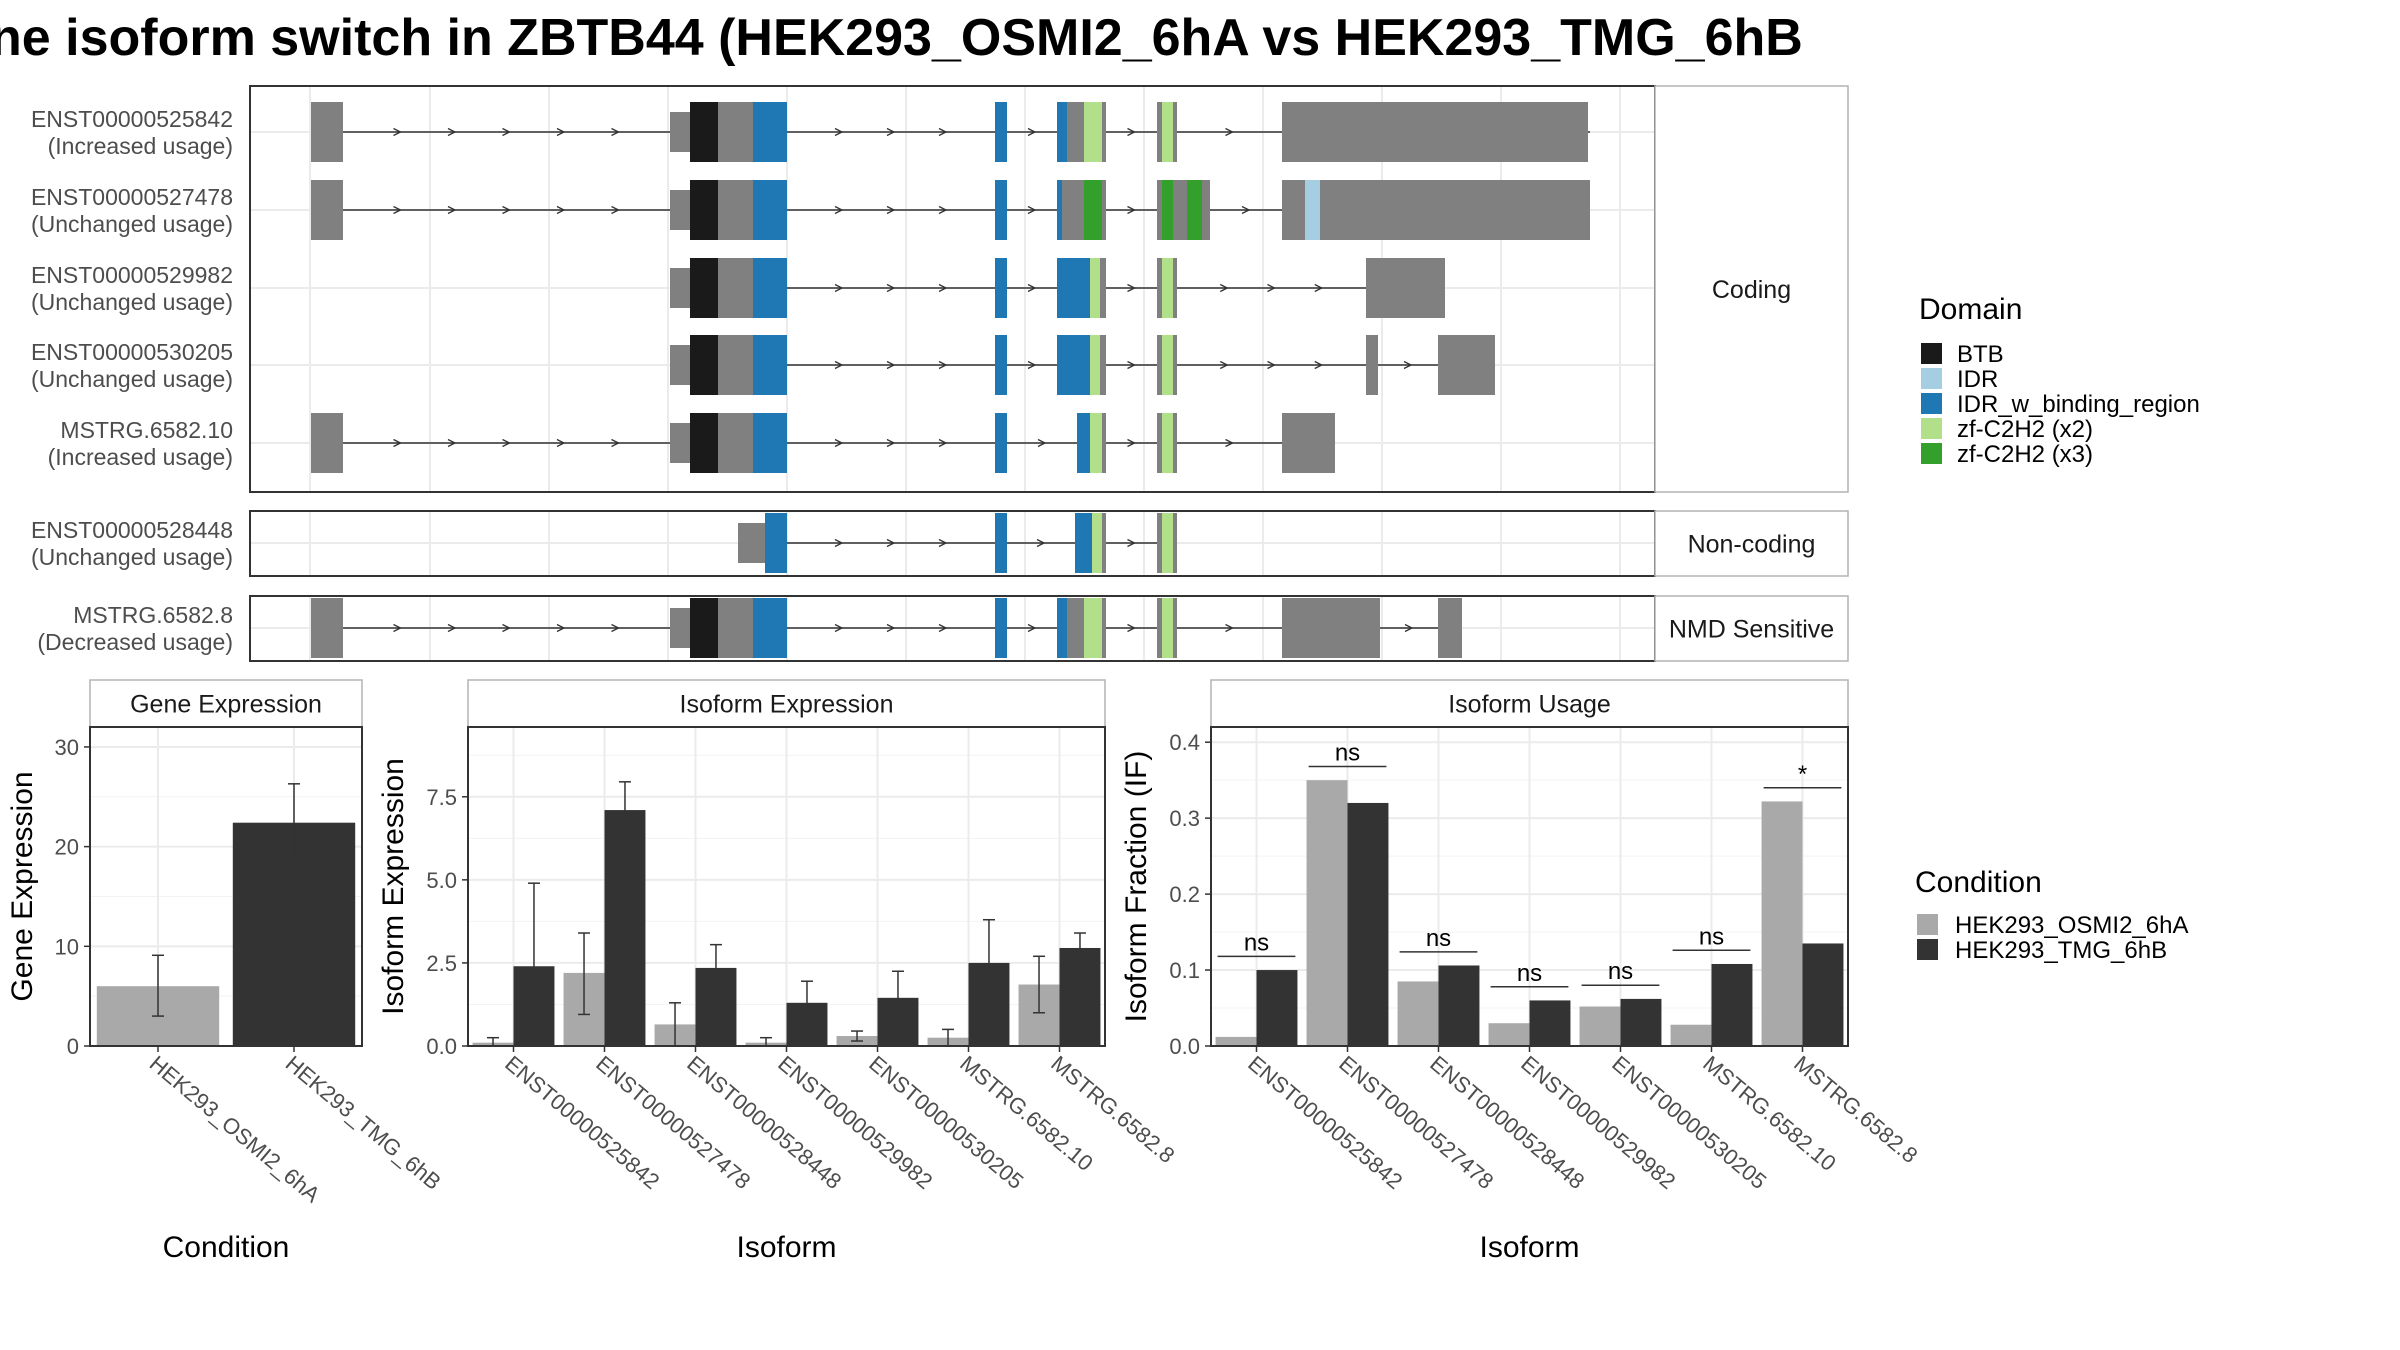 Image resolution: width=2400 pixels, height=1350 pixels. What do you see at coordinates (1931, 428) in the screenshot?
I see `domain-legend-swatch` at bounding box center [1931, 428].